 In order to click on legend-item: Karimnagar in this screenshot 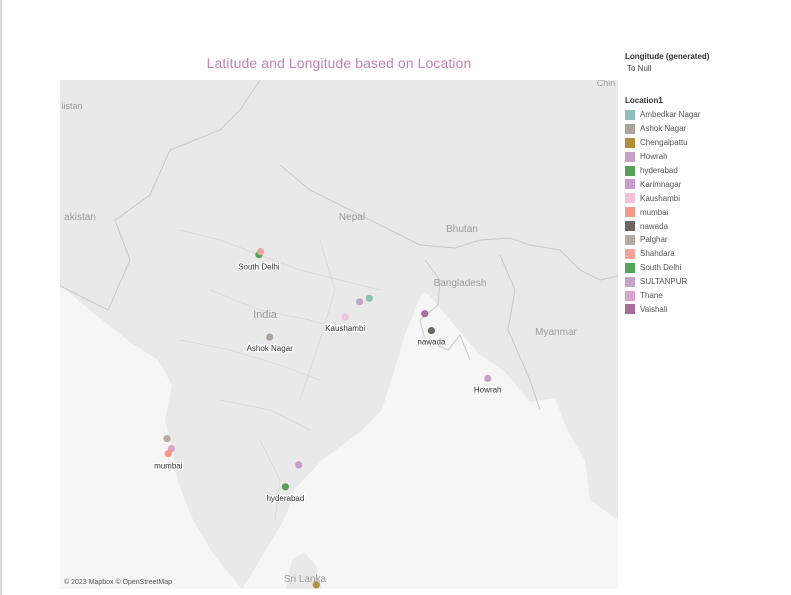, I will do `click(707, 184)`.